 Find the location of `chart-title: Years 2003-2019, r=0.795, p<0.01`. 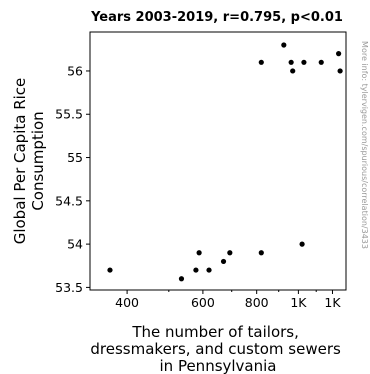

chart-title: Years 2003-2019, r=0.795, p<0.01 is located at coordinates (216, 17).